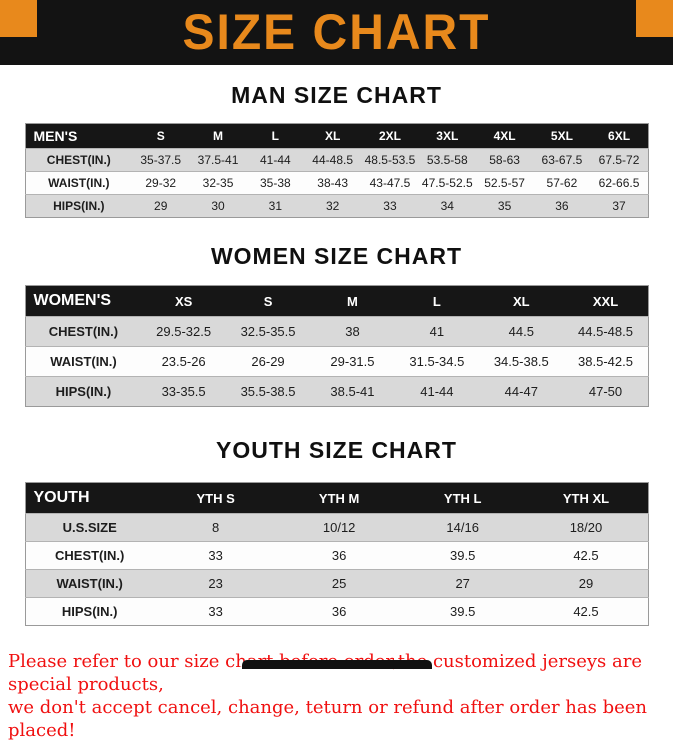 This screenshot has width=673, height=742. I want to click on size-column-header: 3XL, so click(447, 136).